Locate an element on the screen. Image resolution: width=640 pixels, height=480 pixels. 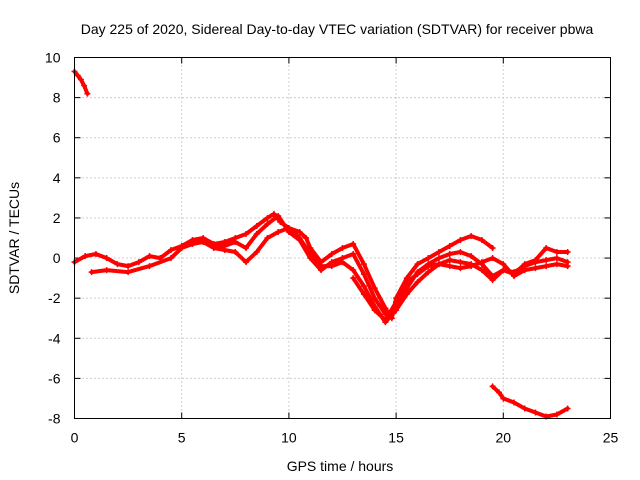
x-tick-label: 5 is located at coordinates (182, 438).